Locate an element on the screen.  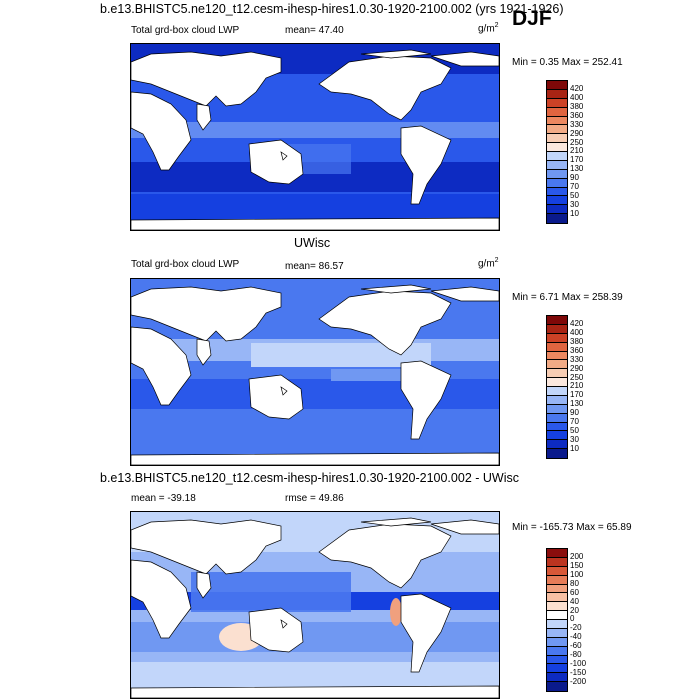
panel1-colorbar is located at coordinates (557, 152).